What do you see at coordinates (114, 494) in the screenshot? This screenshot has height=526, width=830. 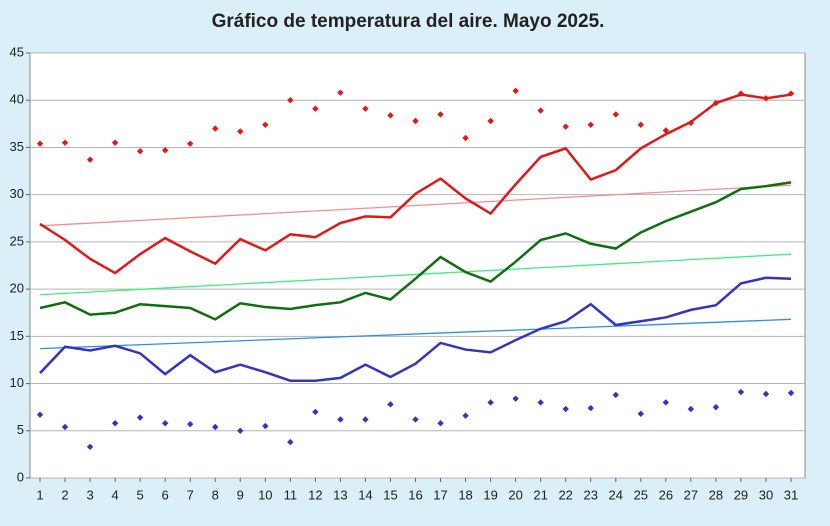 I see `x-tick-label: 4` at bounding box center [114, 494].